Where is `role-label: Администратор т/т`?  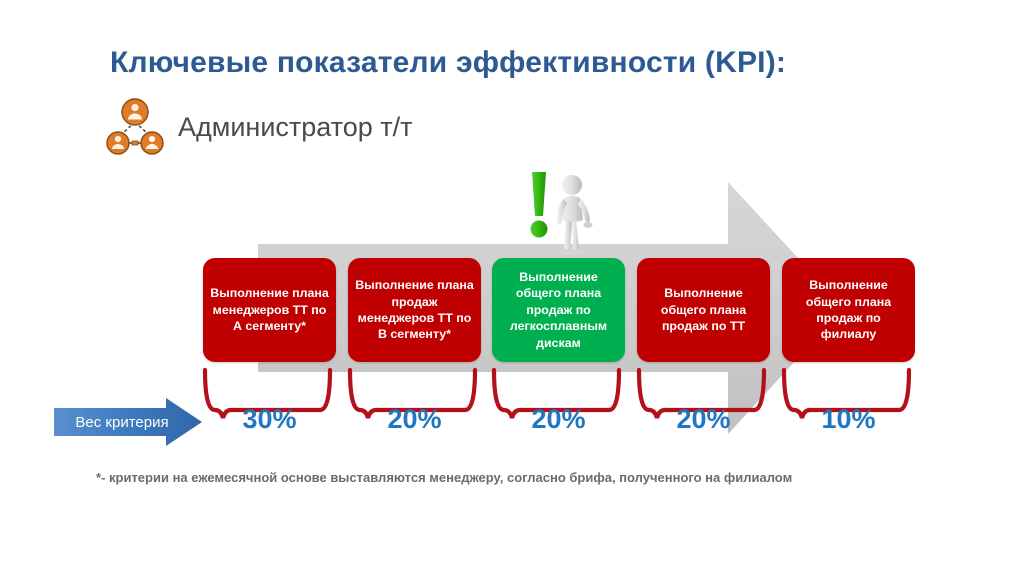
role-label: Администратор т/т is located at coordinates (295, 126).